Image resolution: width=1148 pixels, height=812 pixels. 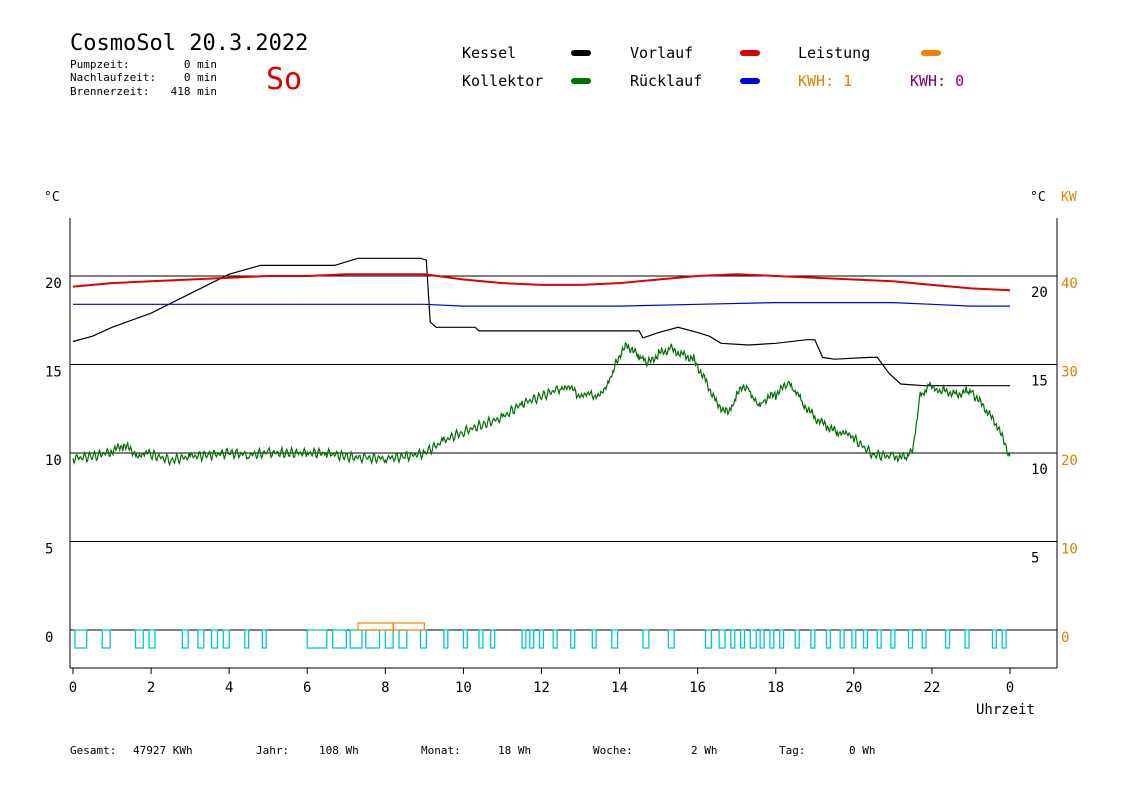 What do you see at coordinates (1038, 197) in the screenshot?
I see `right-axis-unit: °C` at bounding box center [1038, 197].